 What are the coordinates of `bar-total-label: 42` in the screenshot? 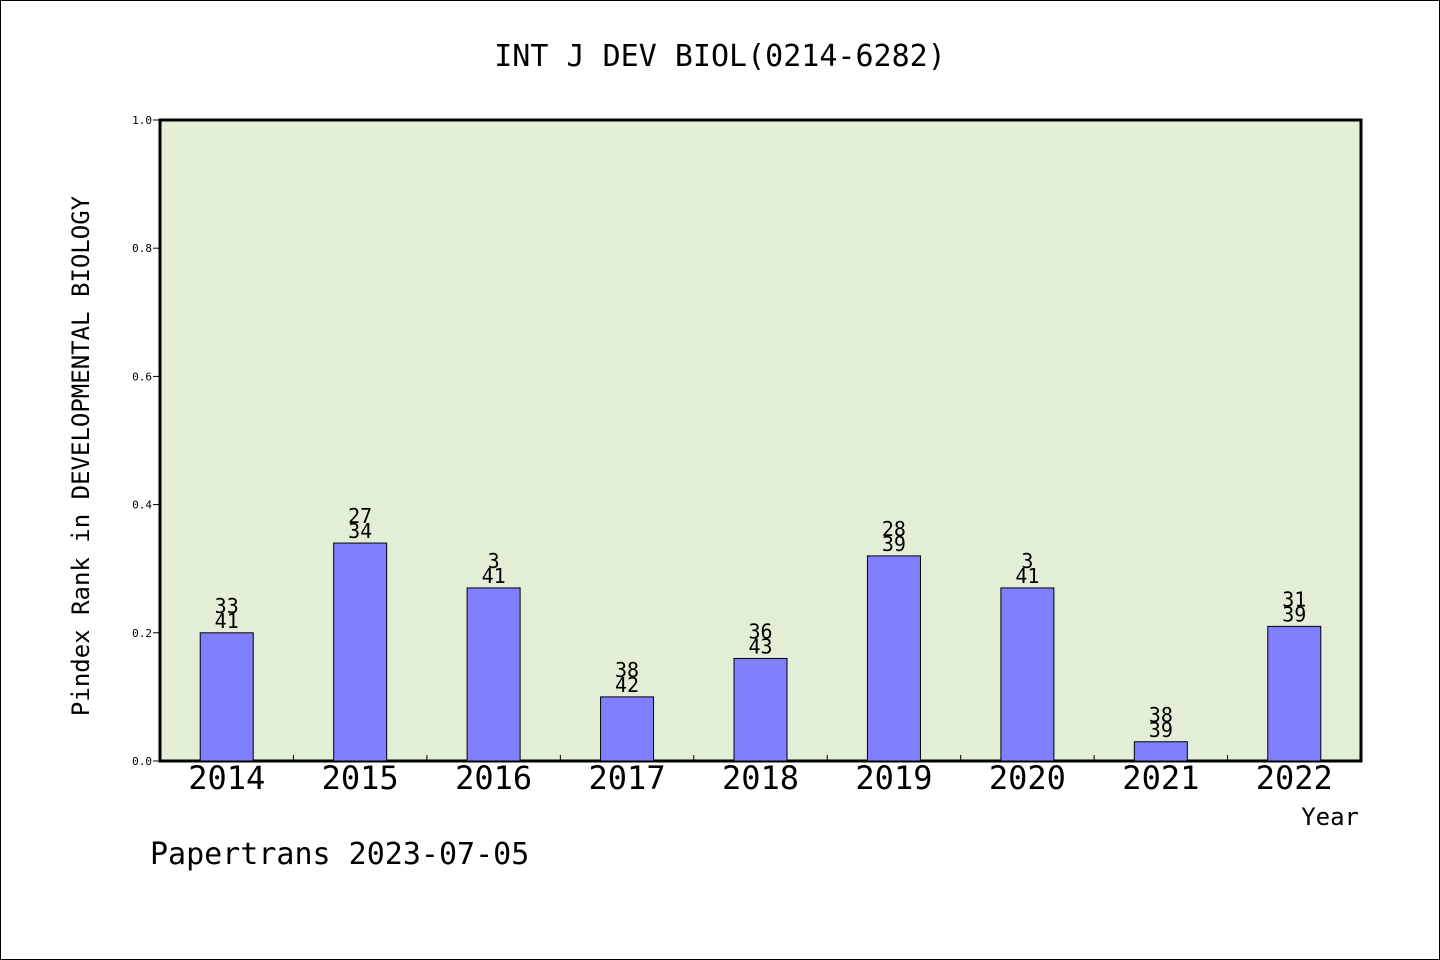 It's located at (627, 685).